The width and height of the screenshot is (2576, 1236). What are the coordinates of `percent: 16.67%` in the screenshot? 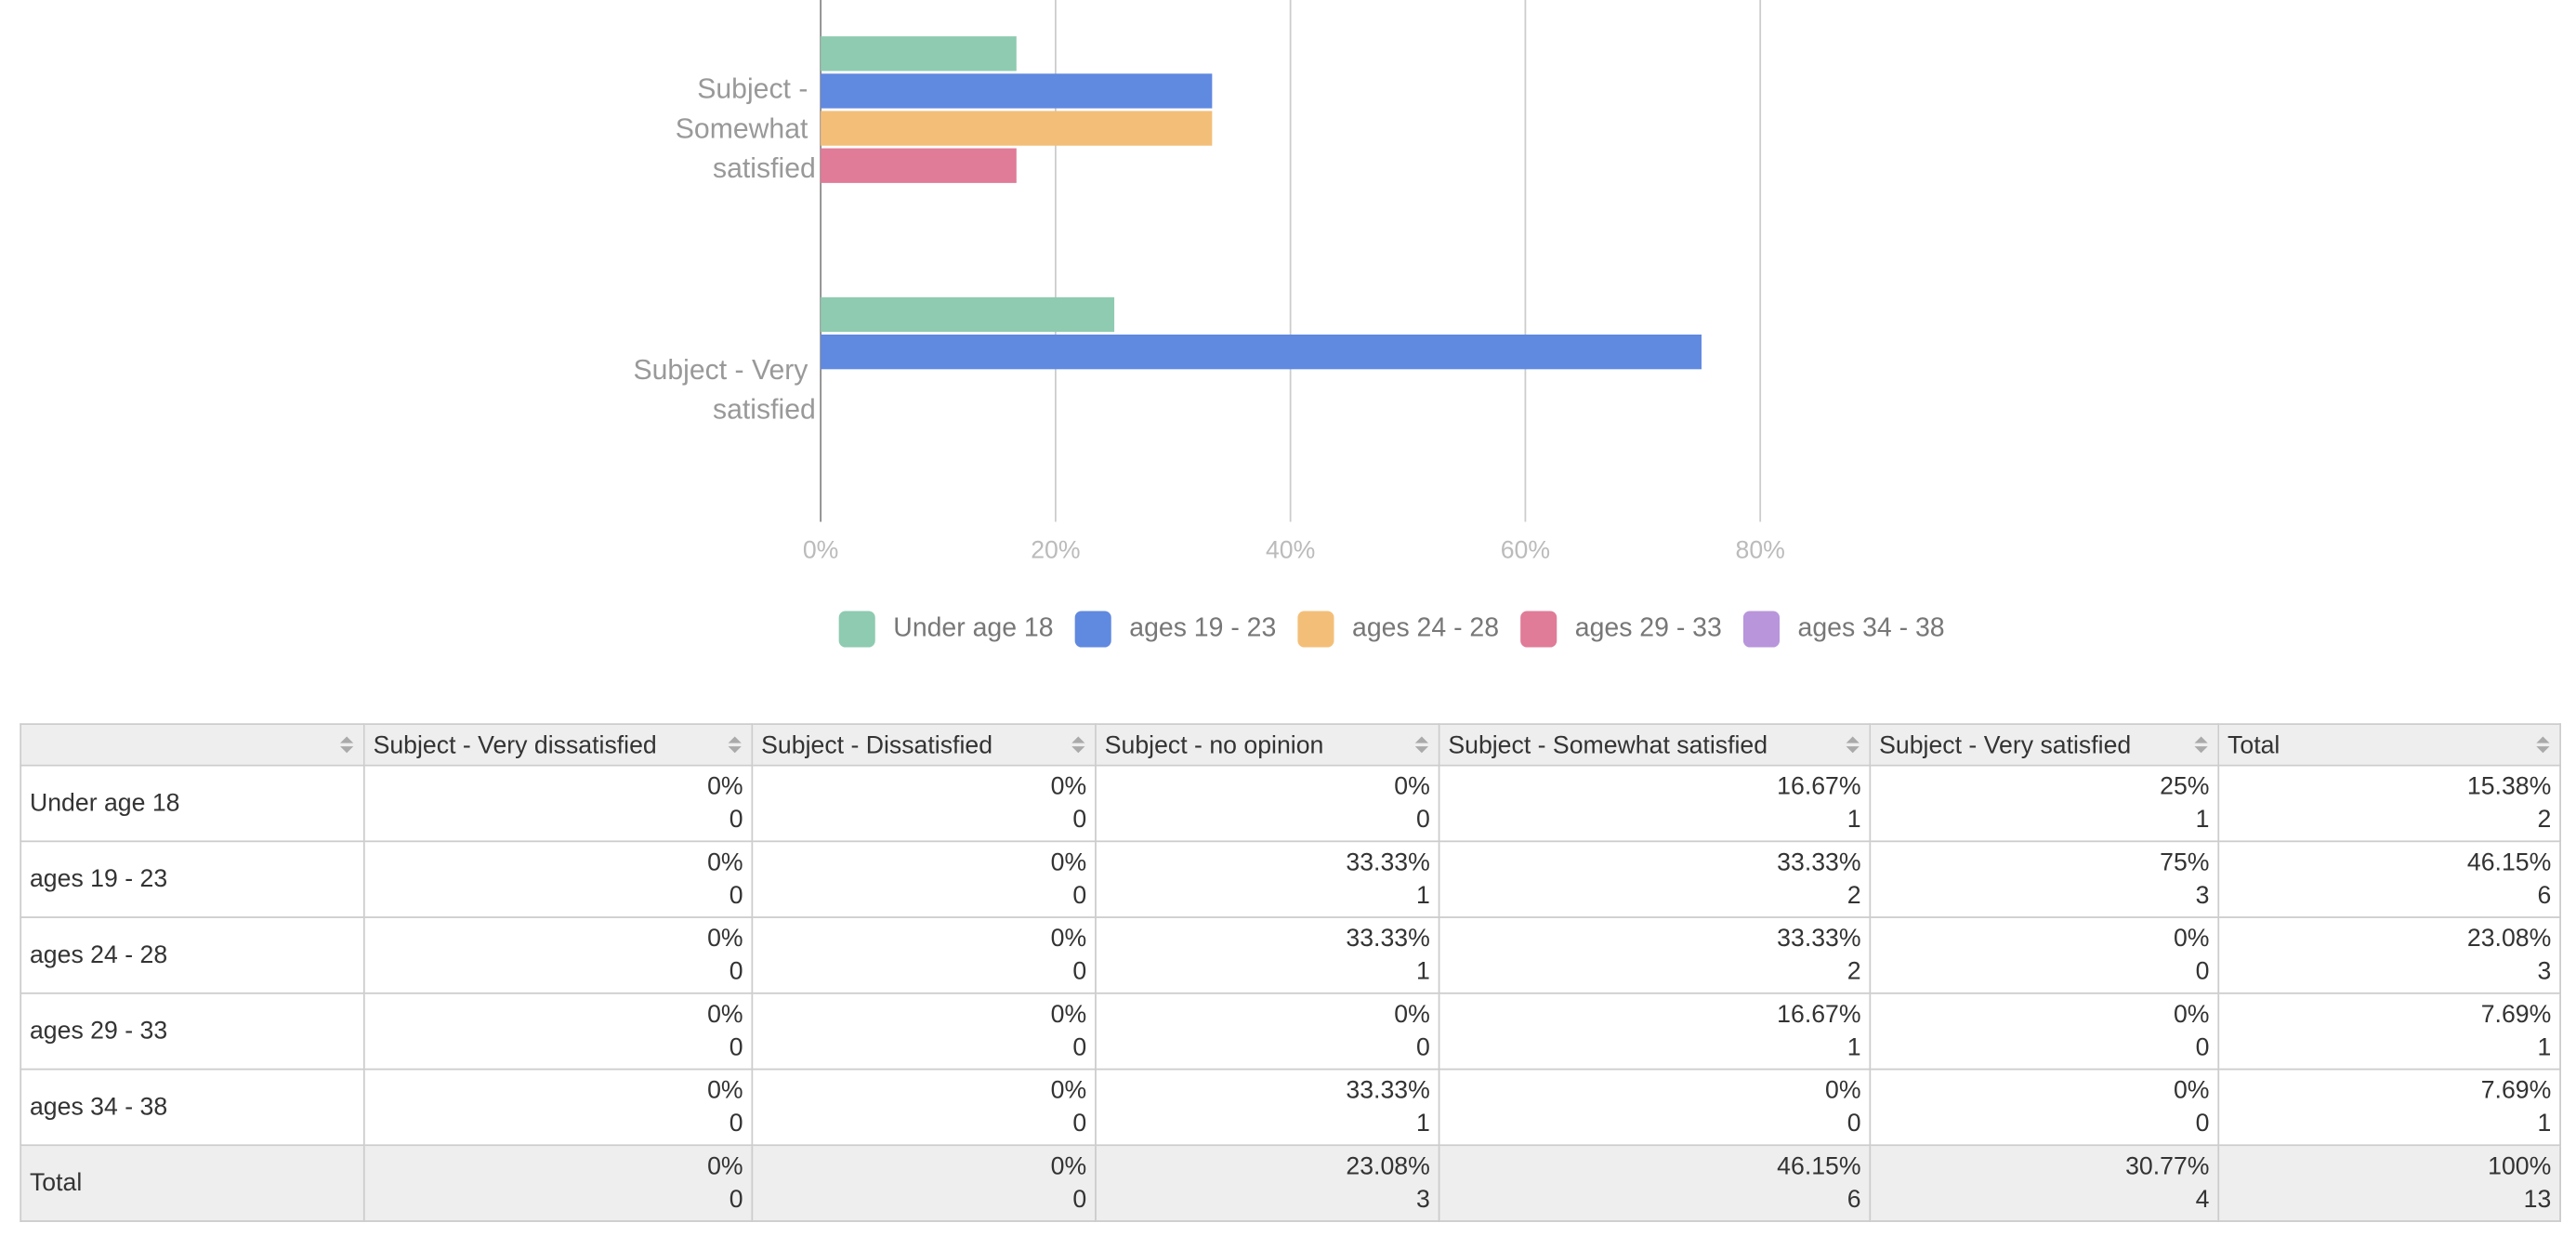 It's located at (1819, 1014).